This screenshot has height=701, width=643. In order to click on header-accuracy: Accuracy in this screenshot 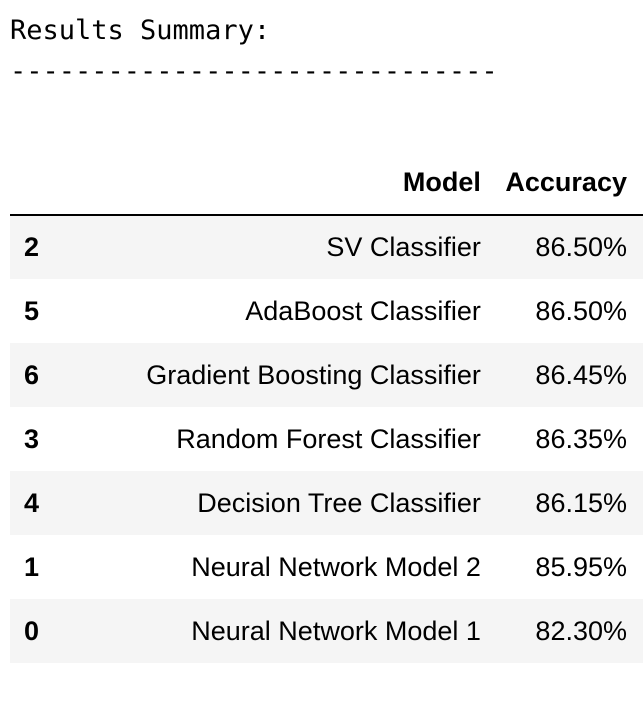, I will do `click(561, 183)`.